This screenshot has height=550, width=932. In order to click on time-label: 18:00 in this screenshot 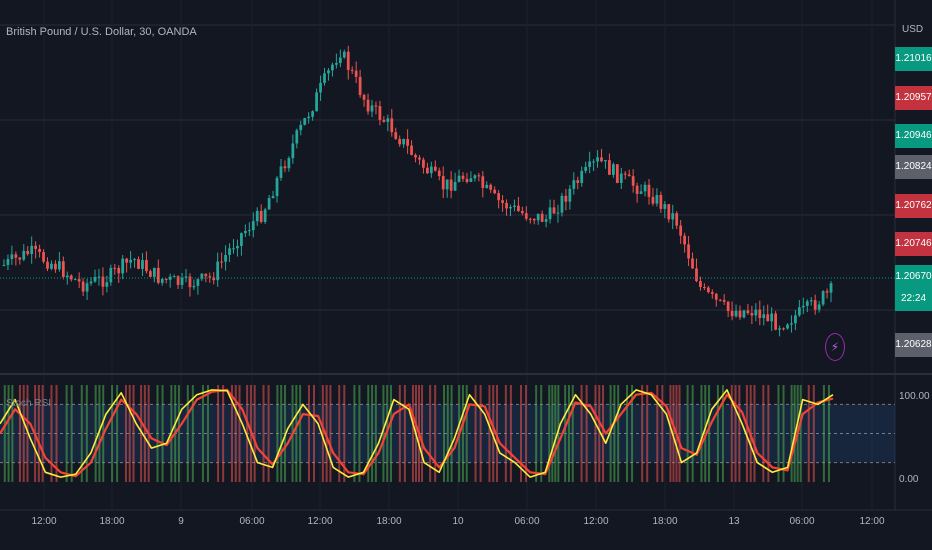, I will do `click(112, 521)`.